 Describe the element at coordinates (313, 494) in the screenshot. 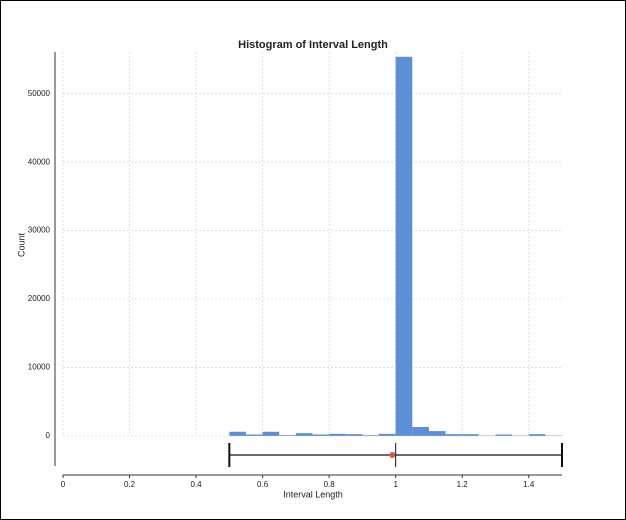

I see `x-axis-label: Interval Length` at that location.